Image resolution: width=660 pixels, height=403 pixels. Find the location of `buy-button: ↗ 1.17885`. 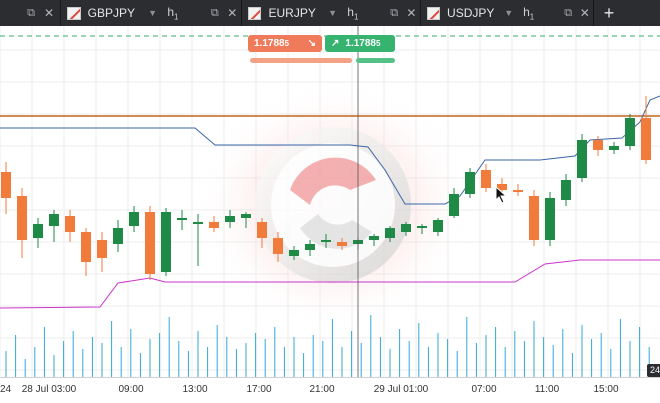

buy-button: ↗ 1.17885 is located at coordinates (360, 43).